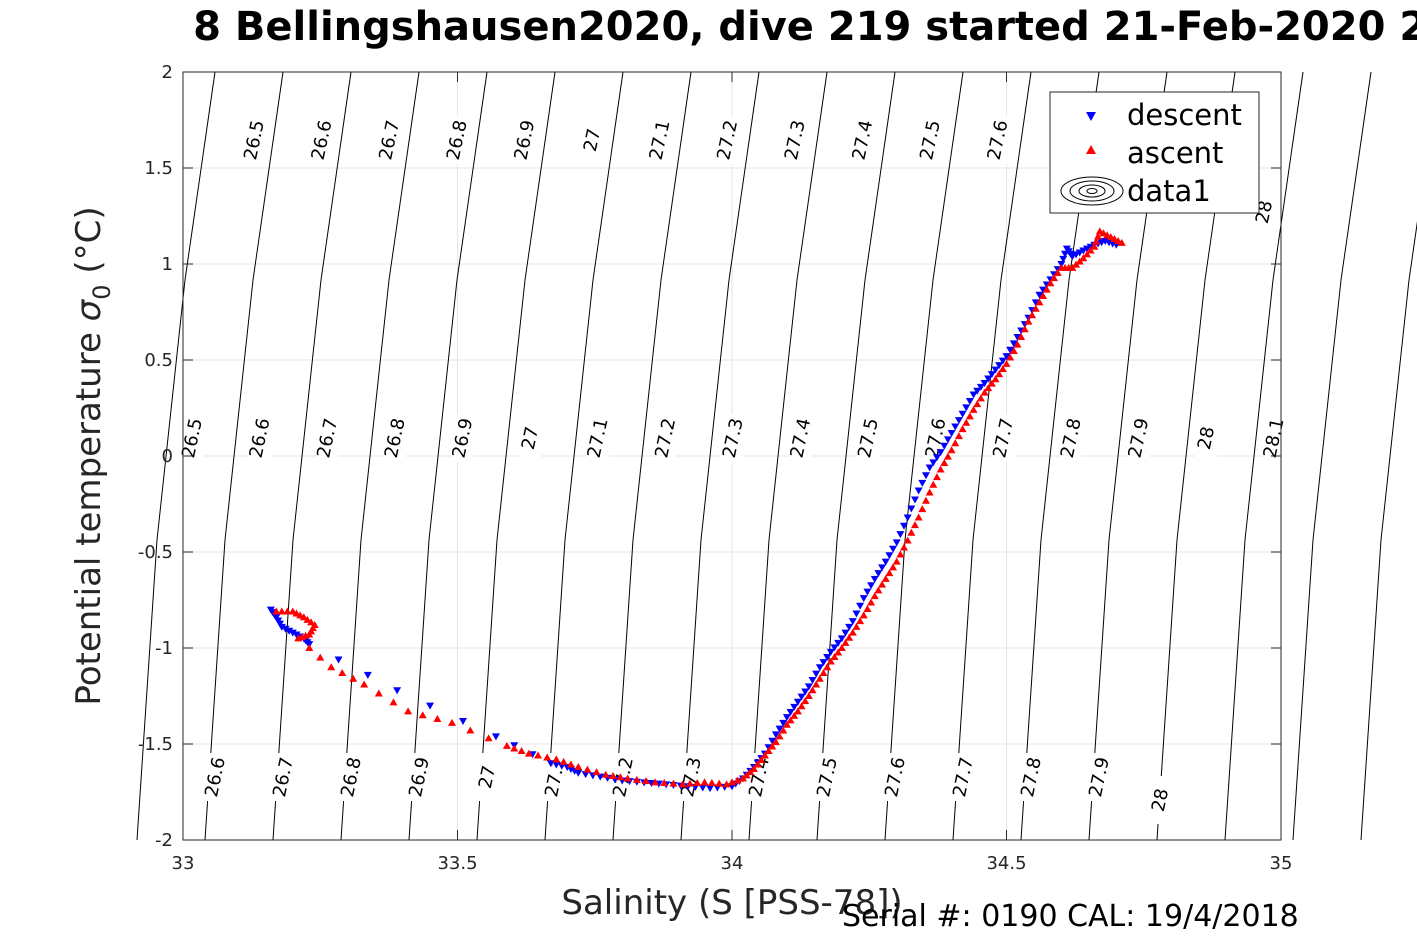 This screenshot has width=1417, height=945. What do you see at coordinates (1070, 916) in the screenshot?
I see `serial-calibration-note: Serial #: 0190 CAL: 19/4/2018` at bounding box center [1070, 916].